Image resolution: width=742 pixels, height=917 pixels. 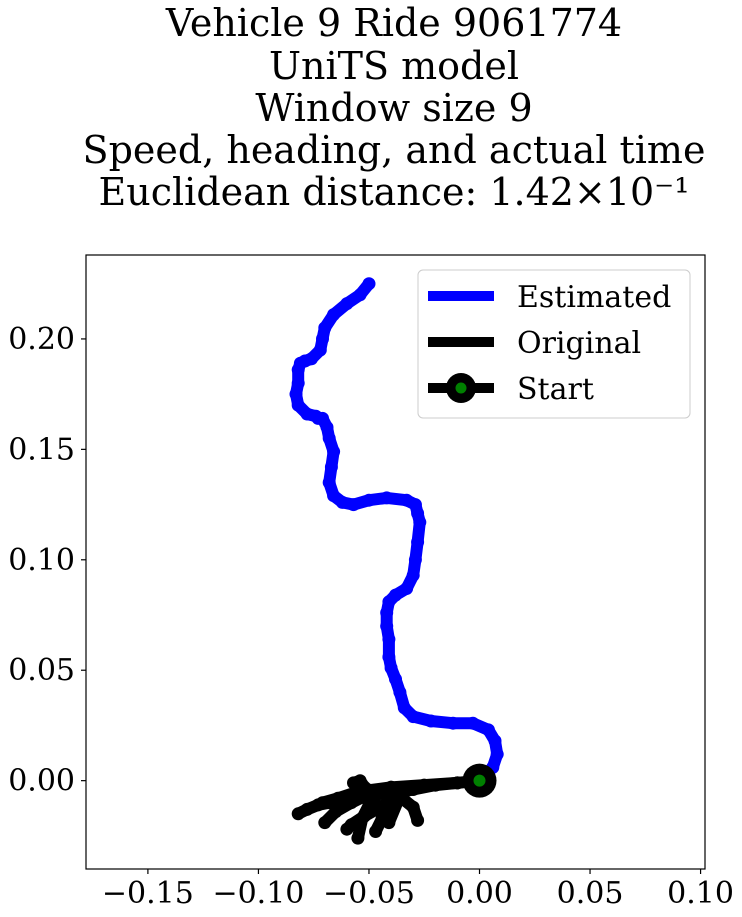 What do you see at coordinates (394, 66) in the screenshot?
I see `title-line-2: UniTS model` at bounding box center [394, 66].